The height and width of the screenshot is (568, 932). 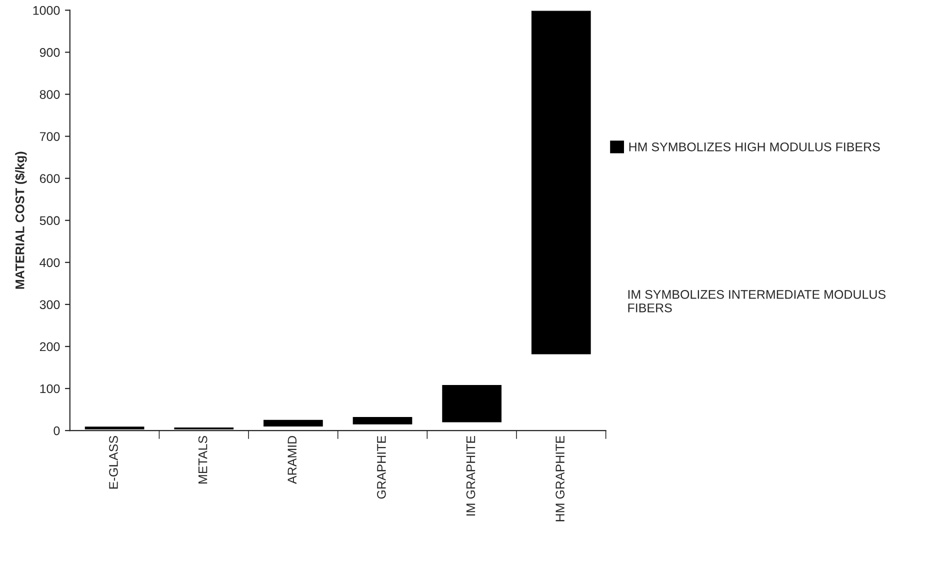 What do you see at coordinates (292, 460) in the screenshot?
I see `x-tick-label: ARAMID` at bounding box center [292, 460].